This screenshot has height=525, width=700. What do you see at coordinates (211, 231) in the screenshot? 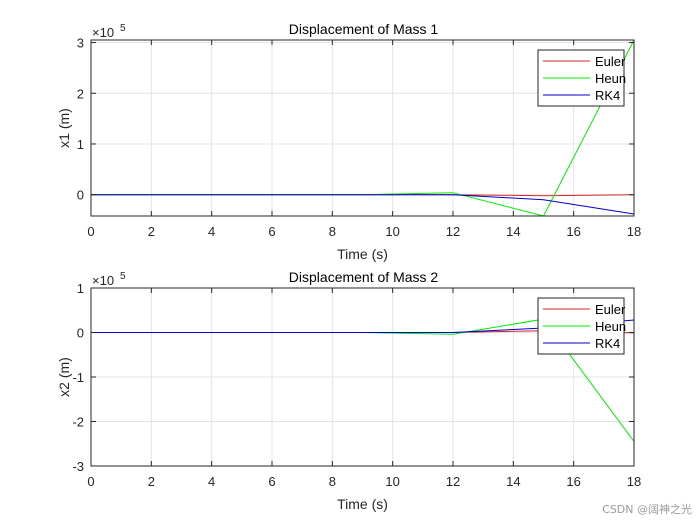
I see `chart1-x-tick-label: 4` at bounding box center [211, 231].